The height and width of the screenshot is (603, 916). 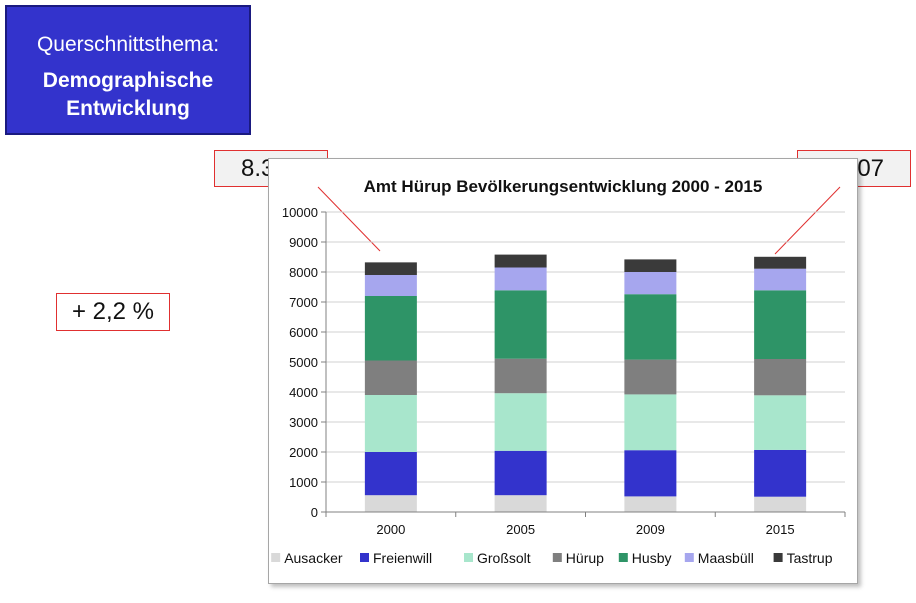 What do you see at coordinates (128, 95) in the screenshot?
I see `topic-title: Demographische Entwicklung` at bounding box center [128, 95].